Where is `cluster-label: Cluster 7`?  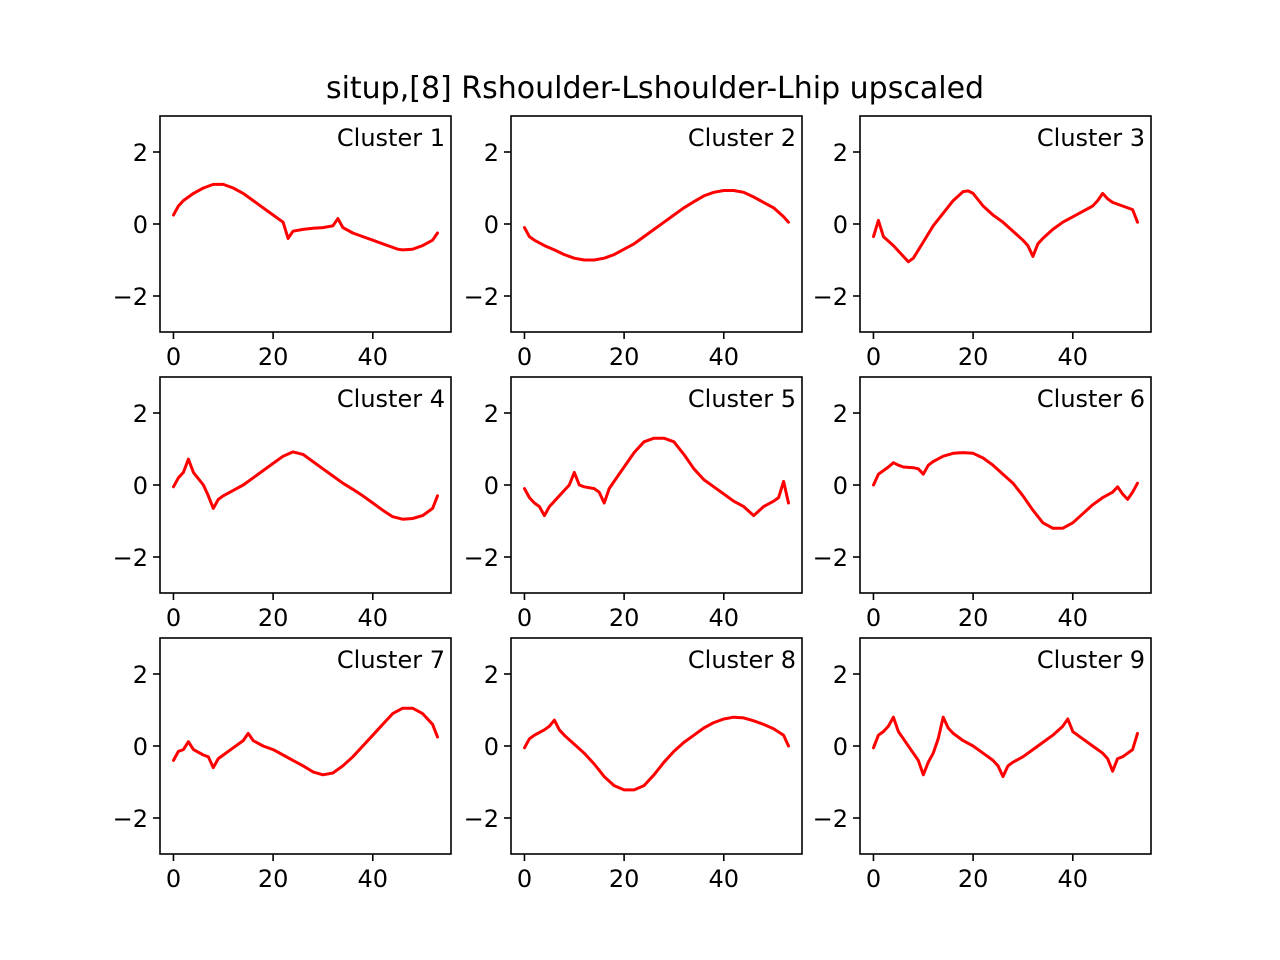 cluster-label: Cluster 7 is located at coordinates (391, 660).